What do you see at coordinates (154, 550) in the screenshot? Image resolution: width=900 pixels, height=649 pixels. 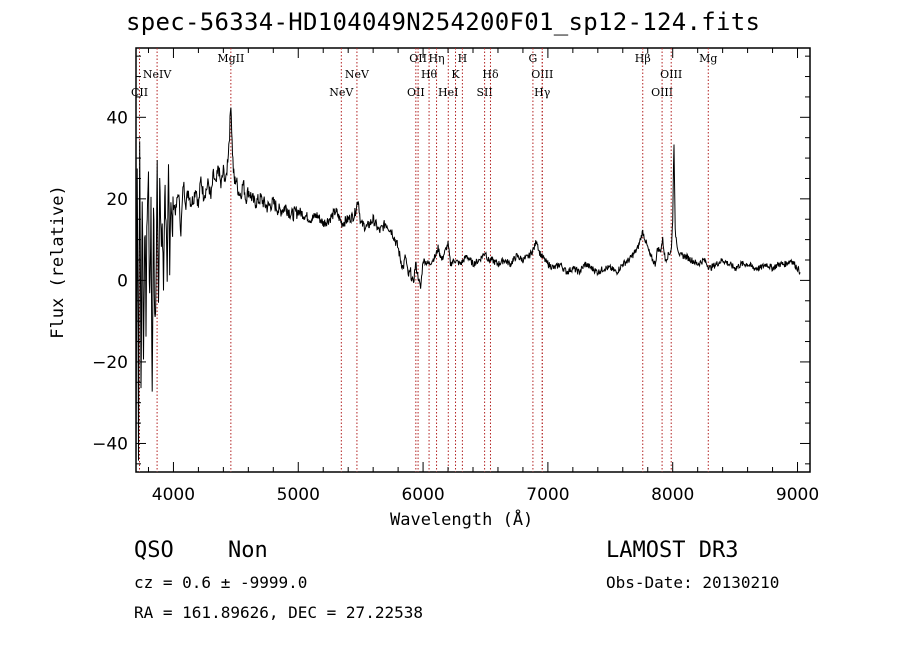 I see `object-class: QSO` at bounding box center [154, 550].